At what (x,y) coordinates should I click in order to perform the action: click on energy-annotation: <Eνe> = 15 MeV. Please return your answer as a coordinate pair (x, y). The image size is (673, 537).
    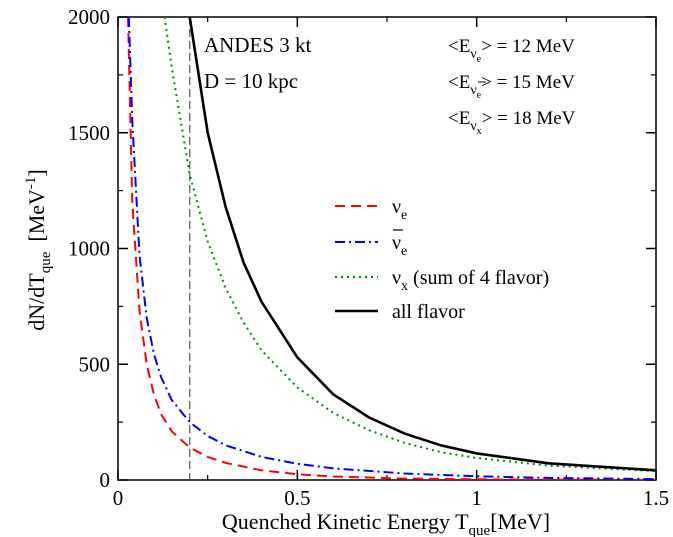
    Looking at the image, I should click on (511, 86).